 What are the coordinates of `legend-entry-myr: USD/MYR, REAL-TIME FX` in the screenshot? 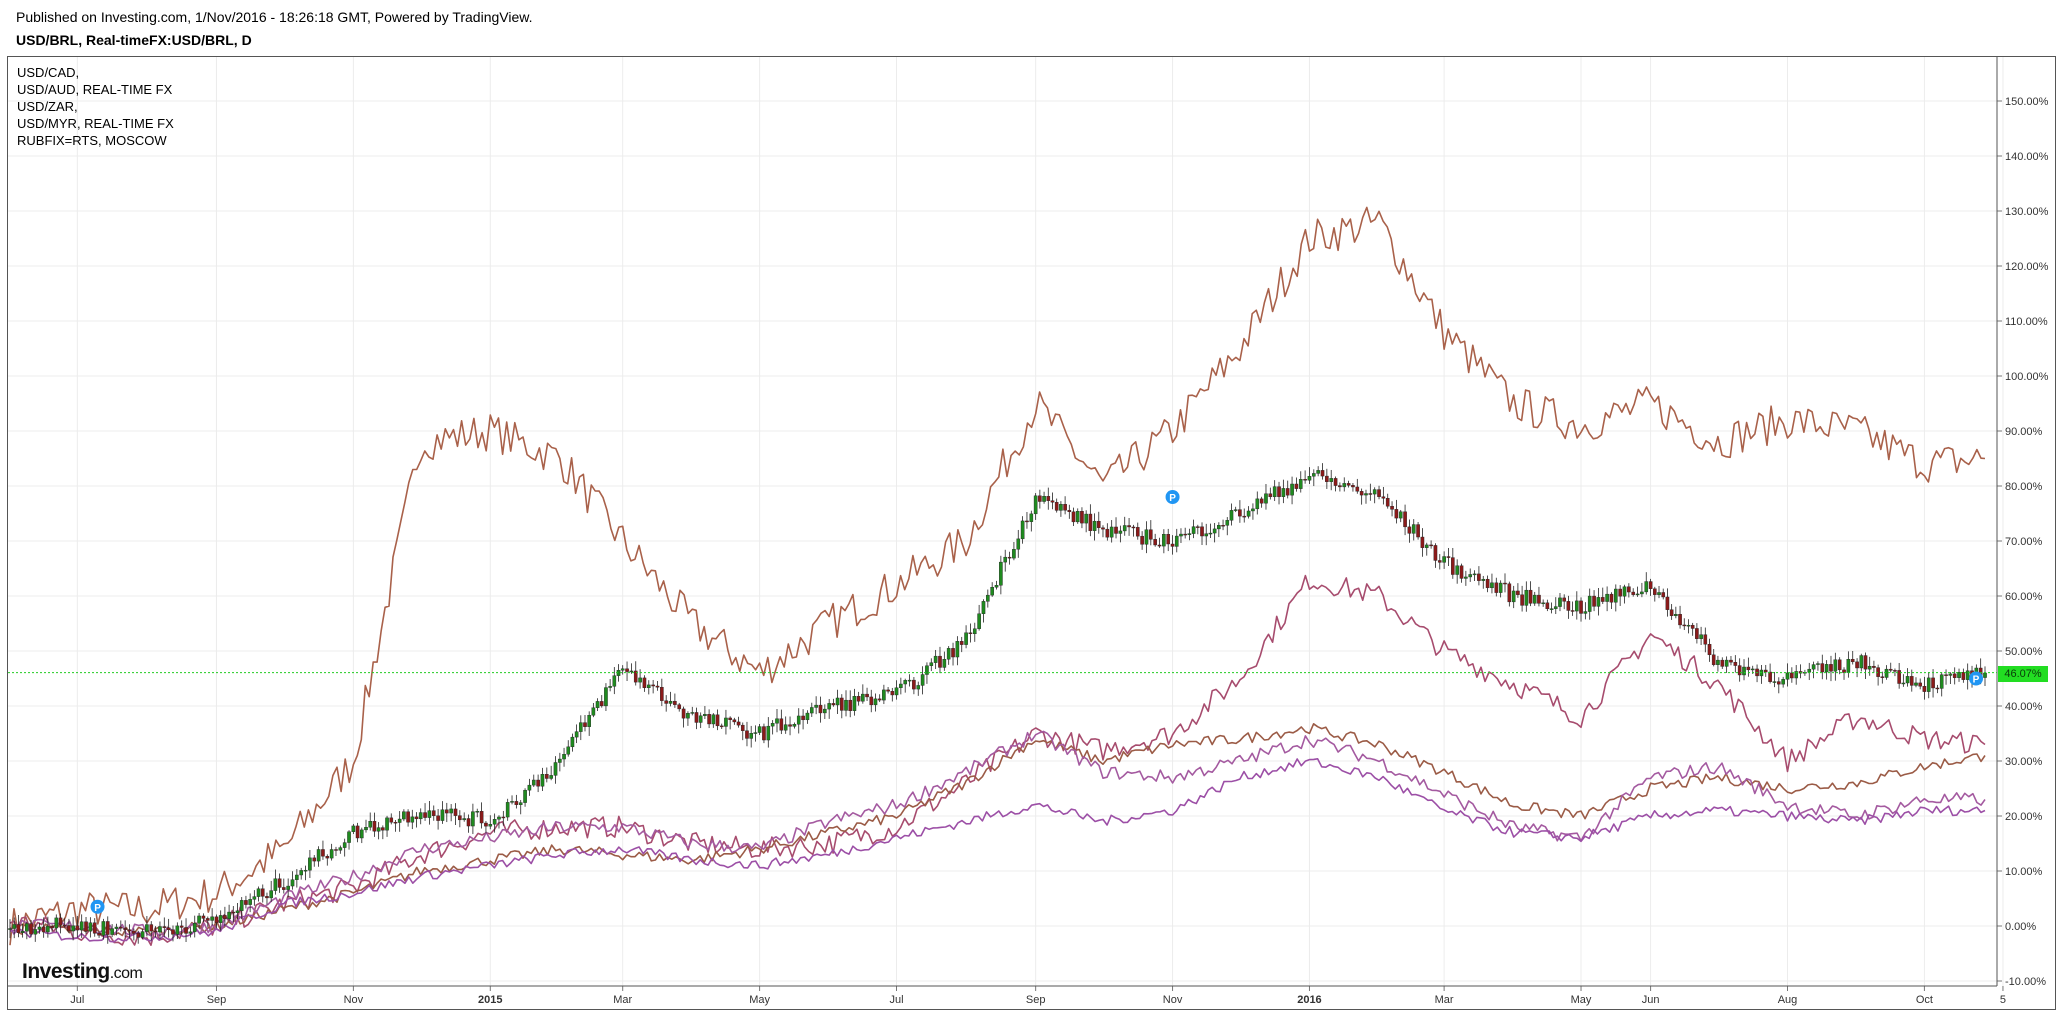 It's located at (95, 123).